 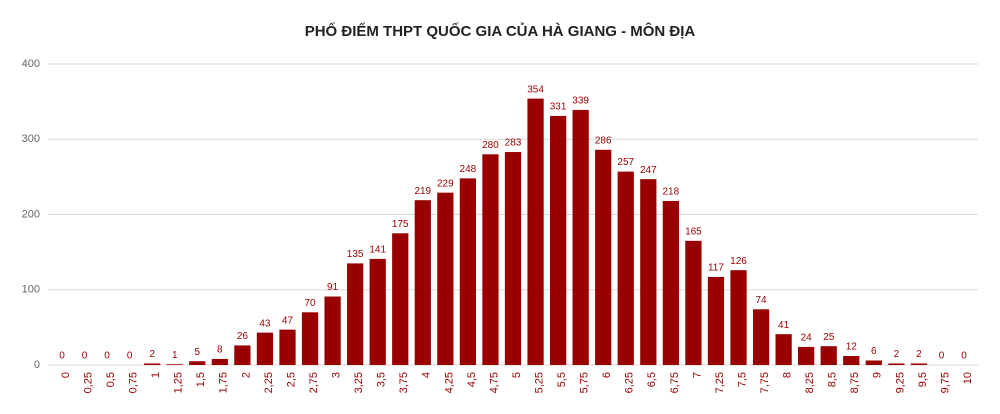 I want to click on value-label: 135, so click(x=355, y=254).